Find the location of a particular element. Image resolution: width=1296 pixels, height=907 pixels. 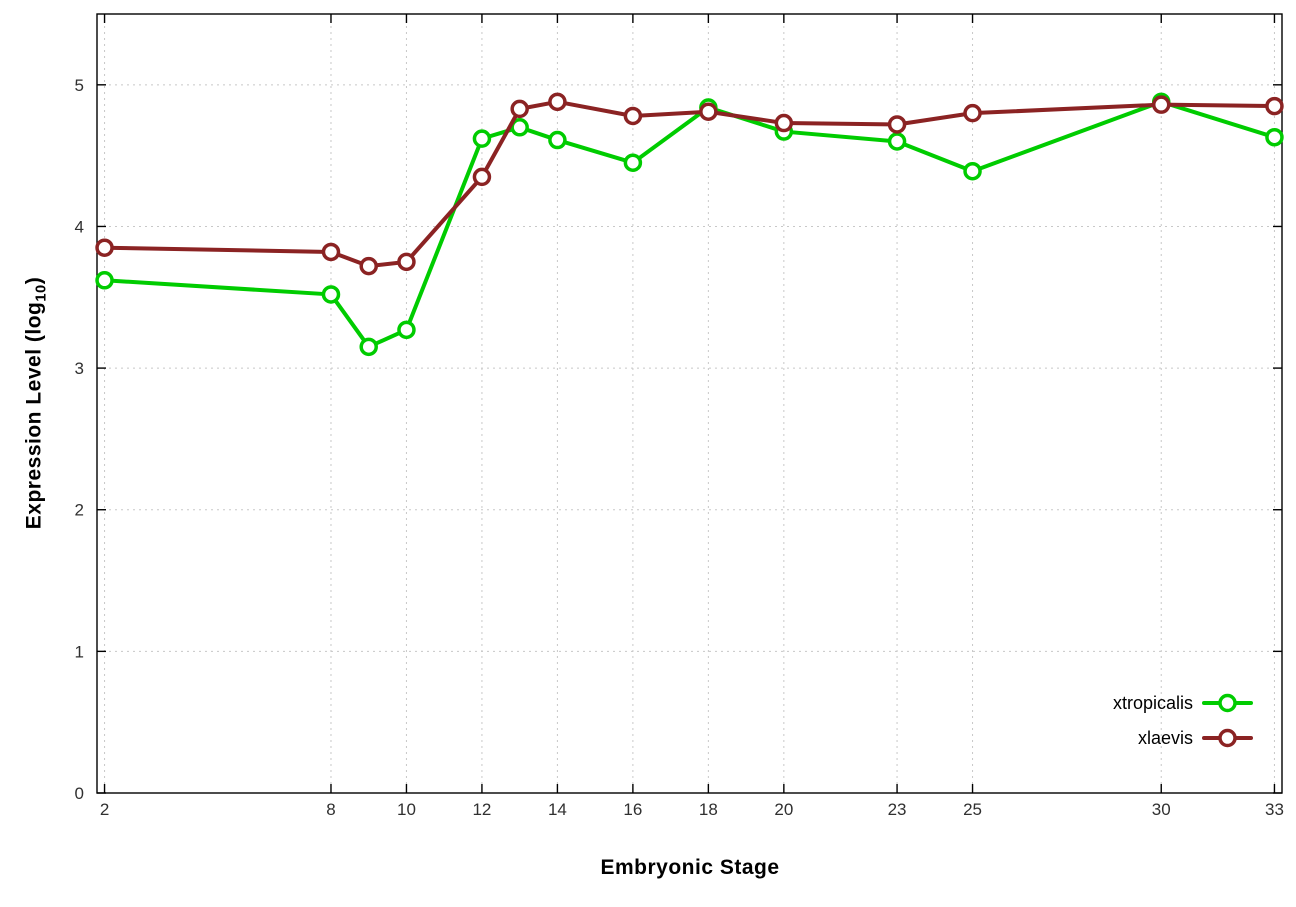

x-tick-label: 30 is located at coordinates (1161, 809).